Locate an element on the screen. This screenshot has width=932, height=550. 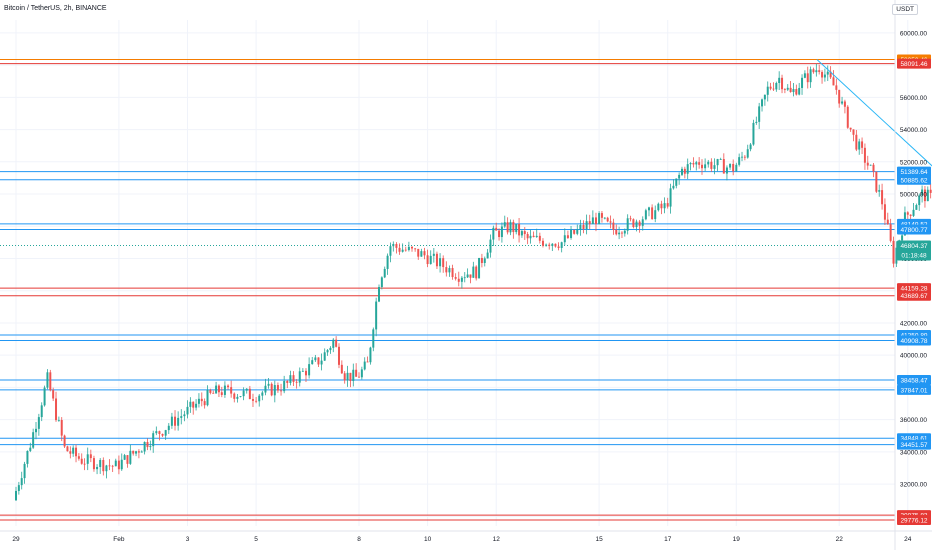
countdown-label: 01:18:48 is located at coordinates (914, 256).